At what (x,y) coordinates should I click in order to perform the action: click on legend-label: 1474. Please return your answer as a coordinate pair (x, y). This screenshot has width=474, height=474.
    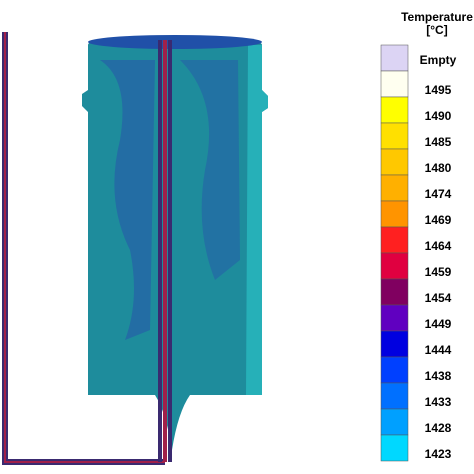
    Looking at the image, I should click on (438, 194).